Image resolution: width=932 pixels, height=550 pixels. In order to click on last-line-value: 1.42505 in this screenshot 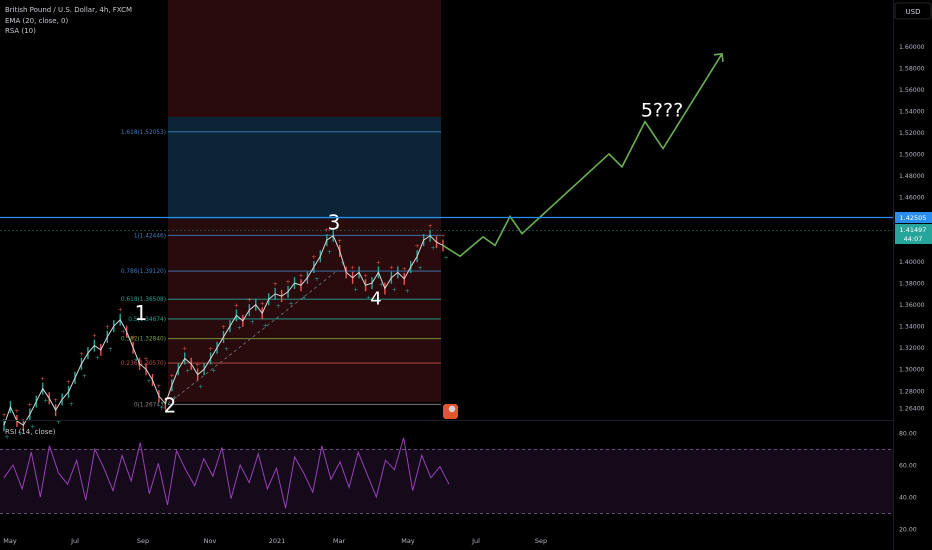, I will do `click(913, 218)`.